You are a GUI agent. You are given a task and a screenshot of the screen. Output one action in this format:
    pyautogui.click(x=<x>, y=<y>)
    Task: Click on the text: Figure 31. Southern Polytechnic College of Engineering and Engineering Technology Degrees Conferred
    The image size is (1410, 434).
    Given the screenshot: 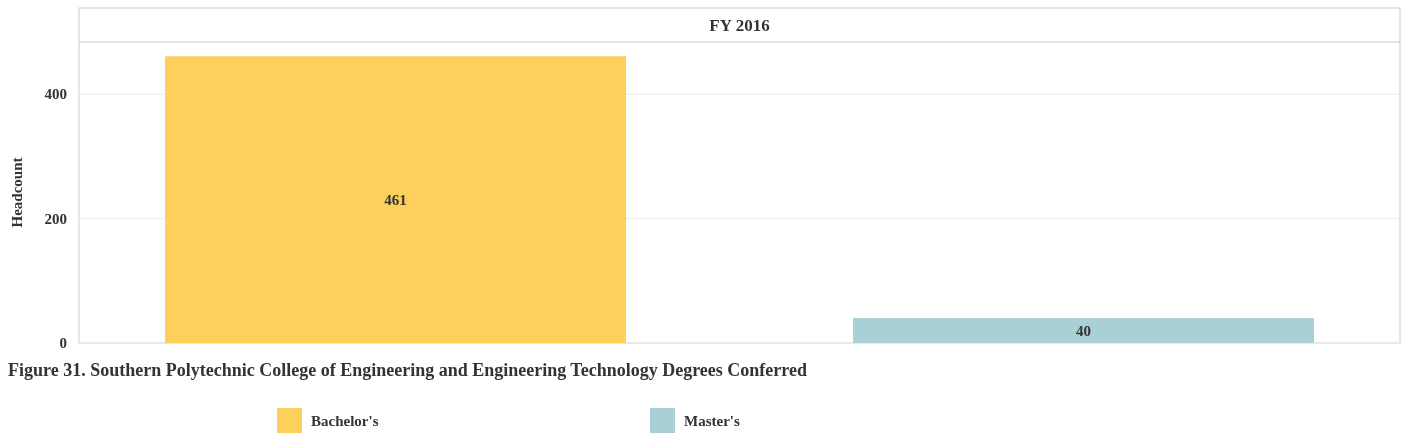 What is the action you would take?
    pyautogui.click(x=407, y=370)
    